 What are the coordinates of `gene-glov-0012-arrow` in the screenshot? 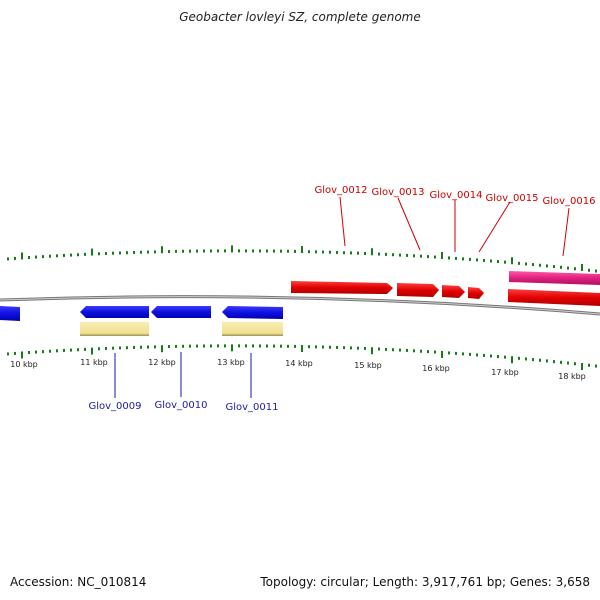 It's located at (342, 287).